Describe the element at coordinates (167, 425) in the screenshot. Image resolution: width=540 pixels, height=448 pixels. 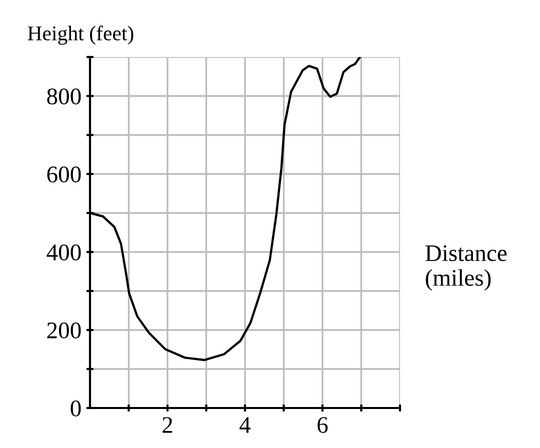
I see `x-tick-label: 2` at that location.